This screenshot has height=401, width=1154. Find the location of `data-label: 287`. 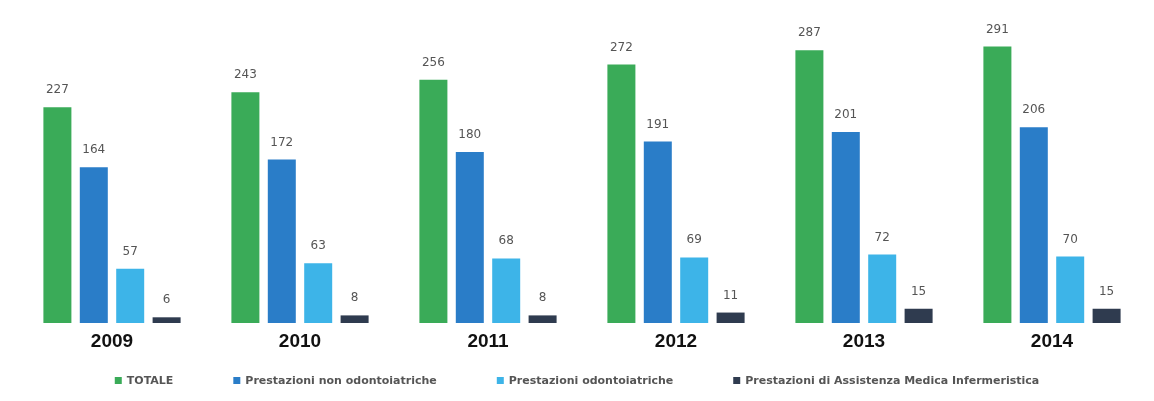

data-label: 287 is located at coordinates (809, 32).